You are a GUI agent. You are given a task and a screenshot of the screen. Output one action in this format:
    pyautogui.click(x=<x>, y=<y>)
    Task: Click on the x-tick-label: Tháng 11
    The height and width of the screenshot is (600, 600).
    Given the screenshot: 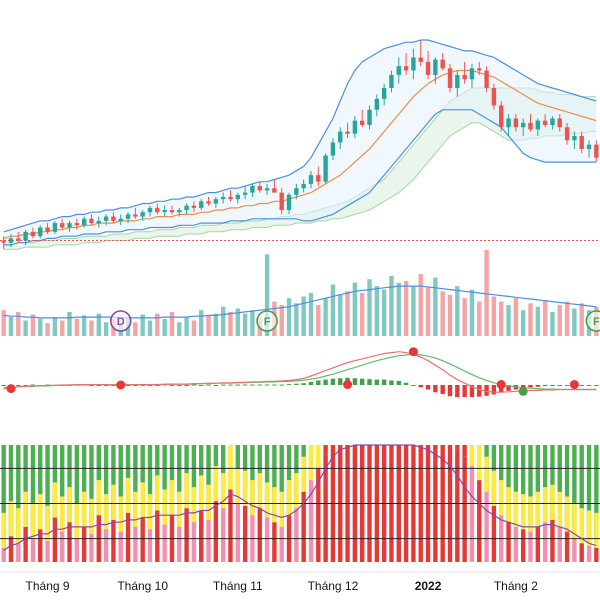 What is the action you would take?
    pyautogui.click(x=238, y=586)
    